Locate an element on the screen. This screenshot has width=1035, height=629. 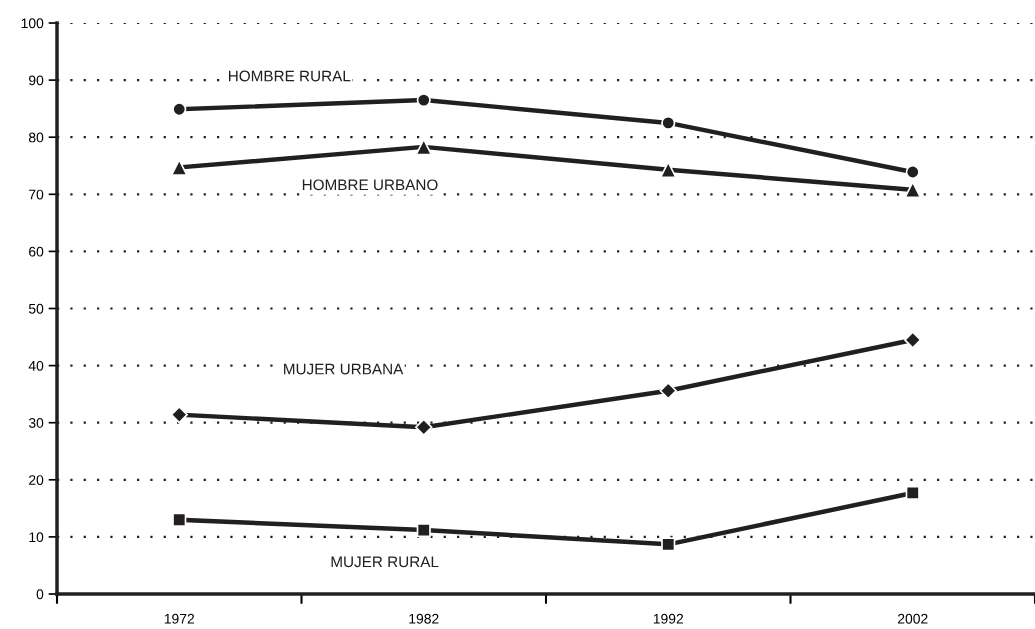
y-tick-label: 50 is located at coordinates (36, 308).